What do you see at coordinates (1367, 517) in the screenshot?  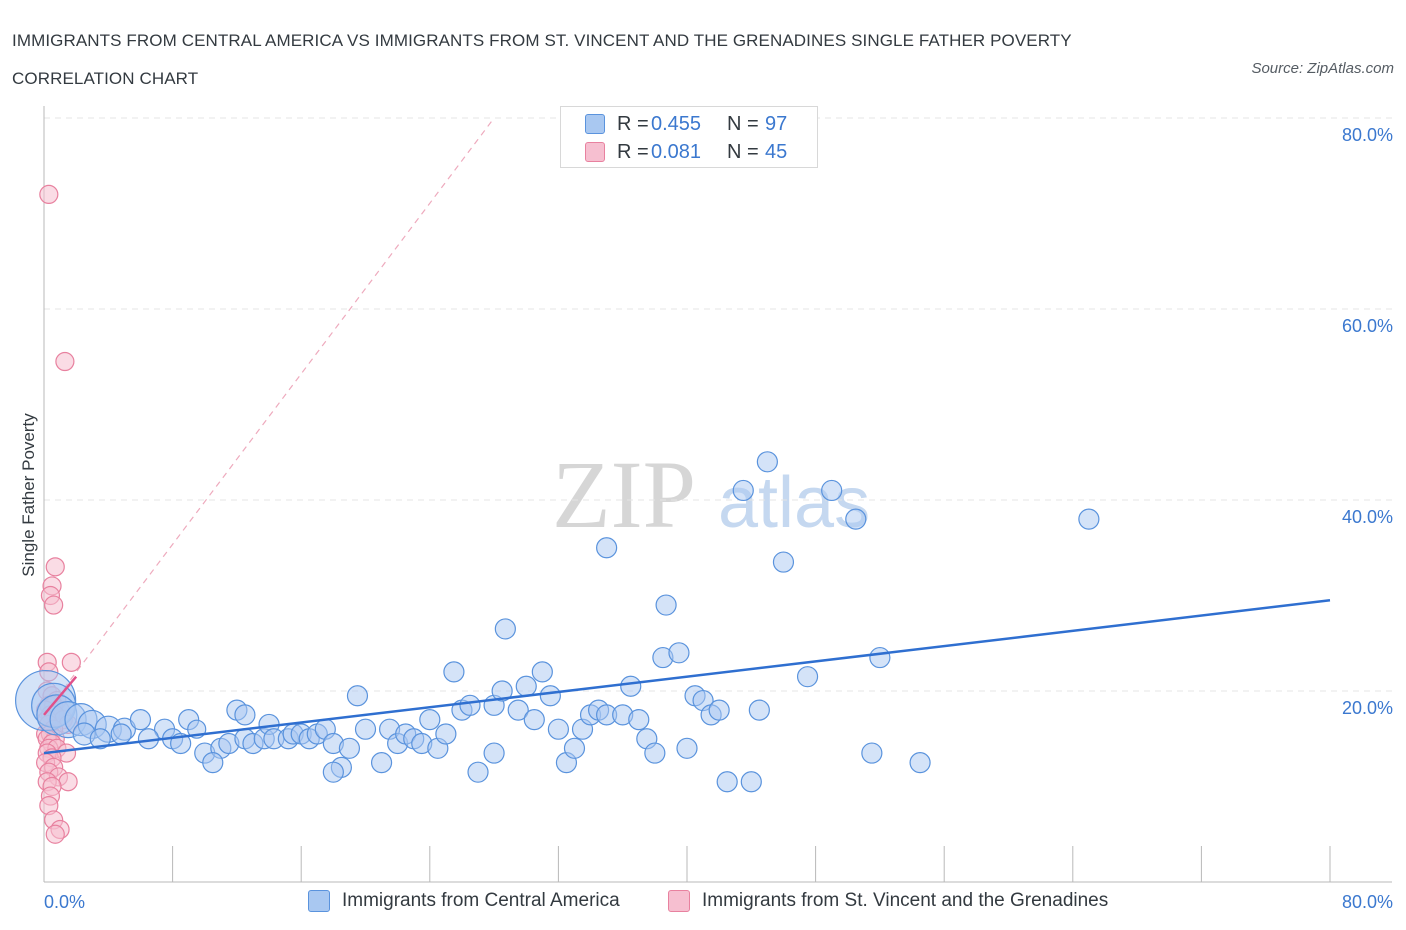 I see `y-tick-label: 40.0%` at bounding box center [1367, 517].